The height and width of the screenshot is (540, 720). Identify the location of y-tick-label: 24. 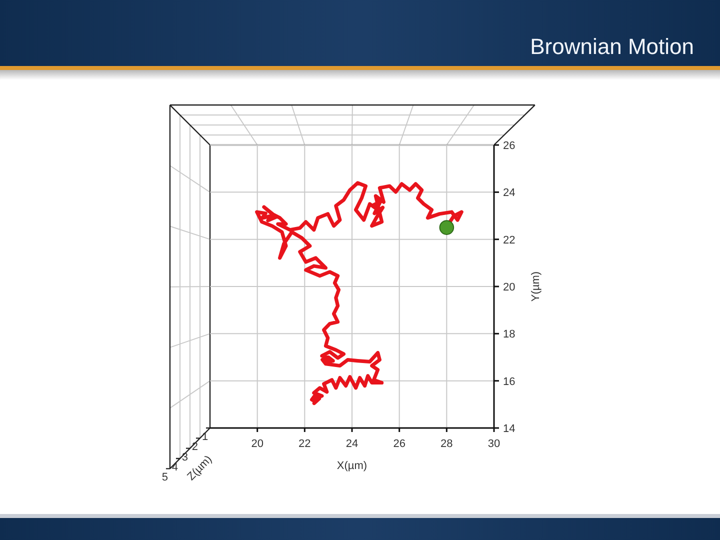
(509, 193).